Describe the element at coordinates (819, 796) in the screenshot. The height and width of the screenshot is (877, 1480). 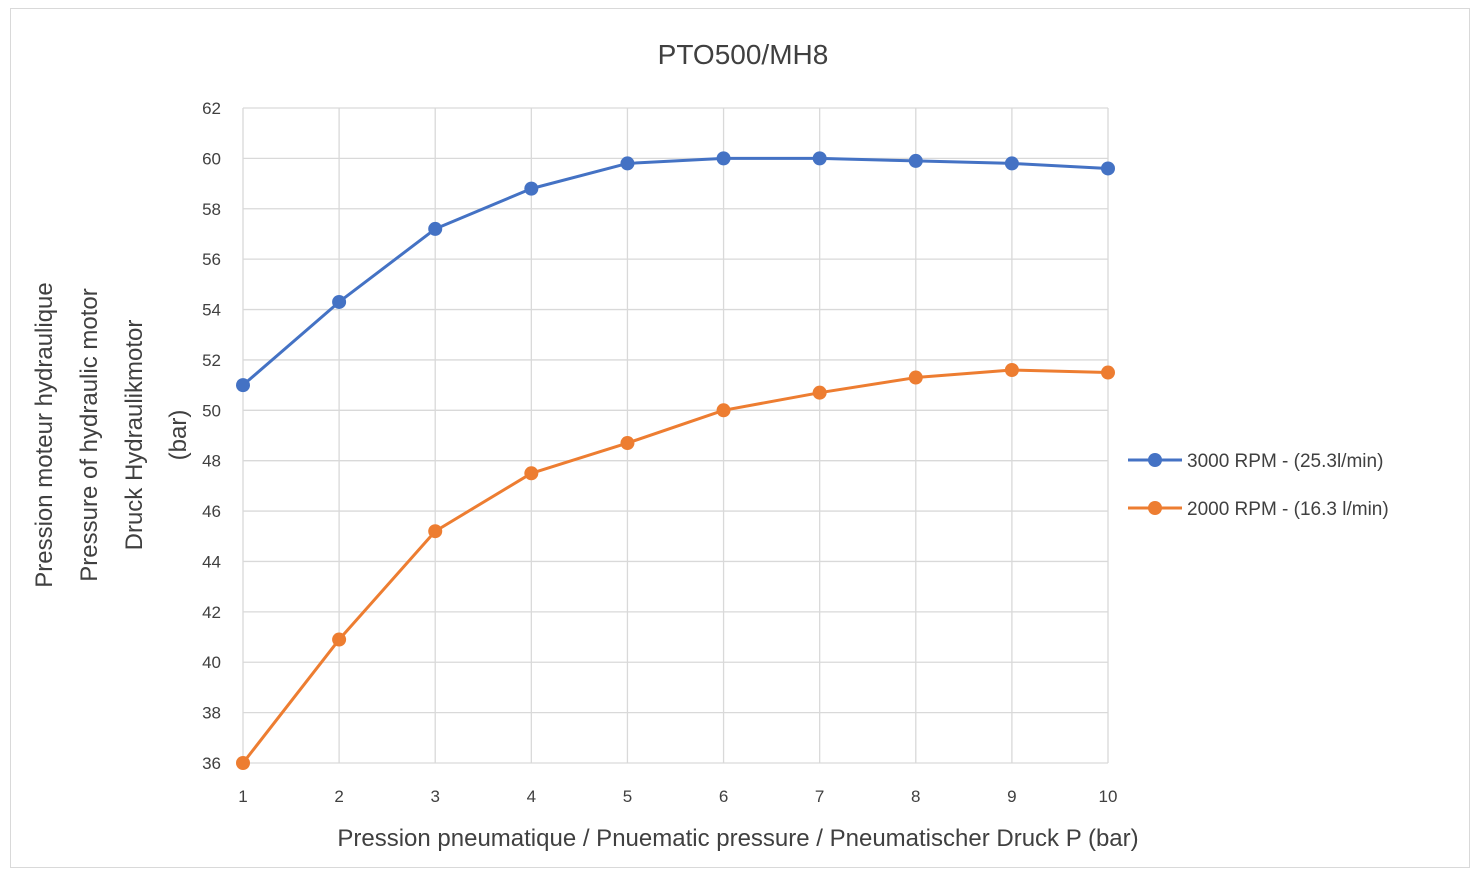
I see `x-tick-label: 7` at that location.